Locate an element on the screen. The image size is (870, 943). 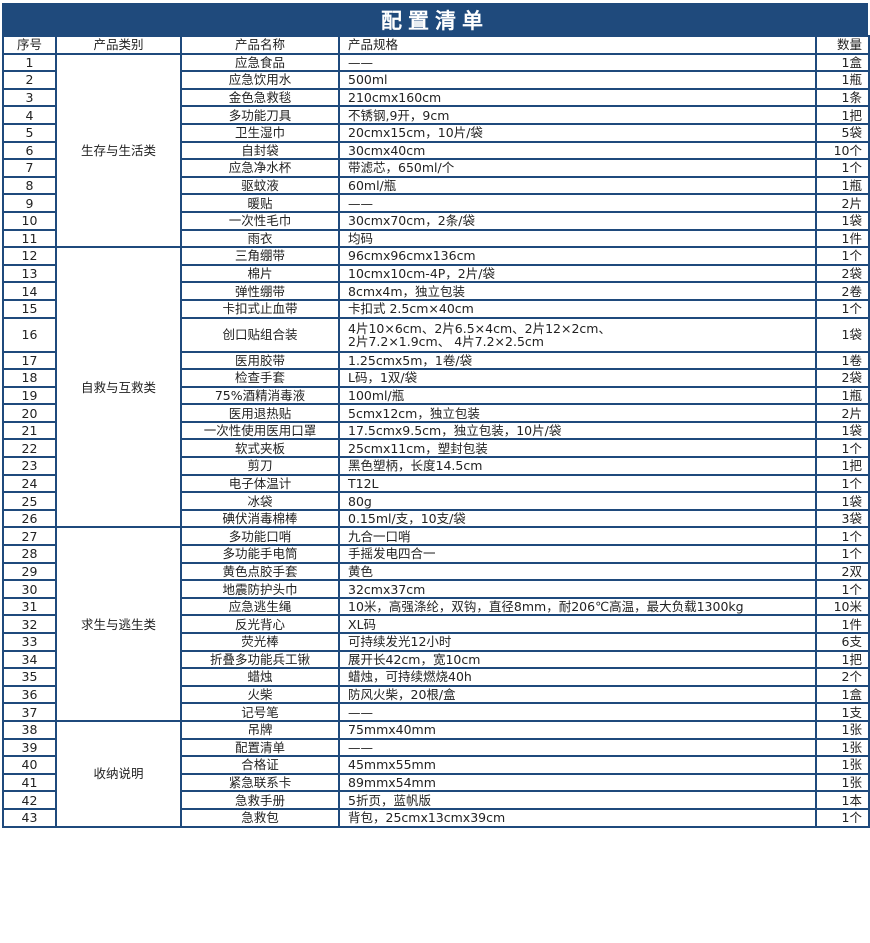
spec-line: 20cmx15cm，10片/袋 is located at coordinates (415, 133).